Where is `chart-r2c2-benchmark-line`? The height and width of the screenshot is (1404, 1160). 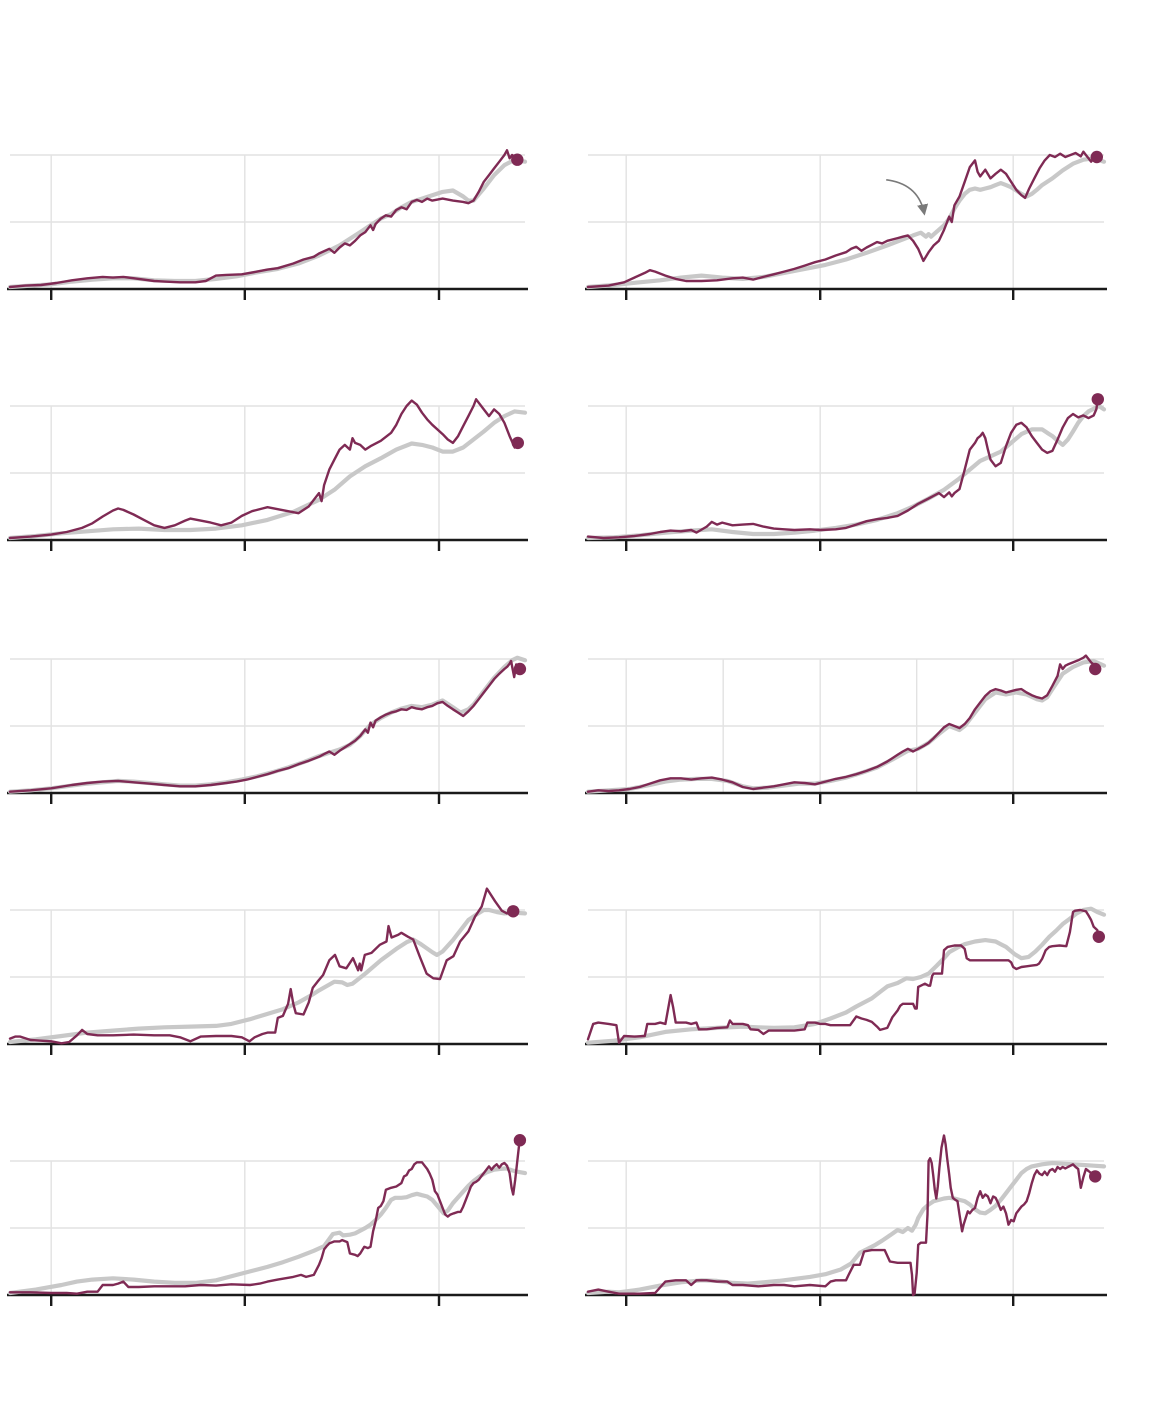 chart-r2c2-benchmark-line is located at coordinates (846, 472).